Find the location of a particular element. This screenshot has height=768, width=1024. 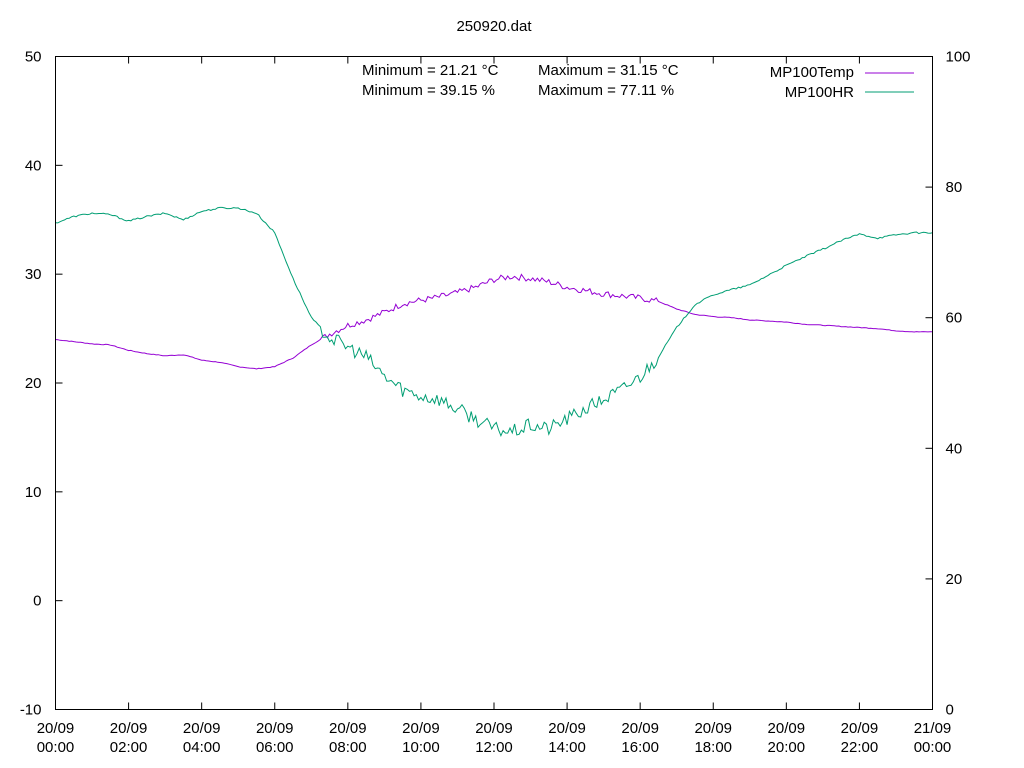

y2-tick-label: 80 is located at coordinates (954, 187).